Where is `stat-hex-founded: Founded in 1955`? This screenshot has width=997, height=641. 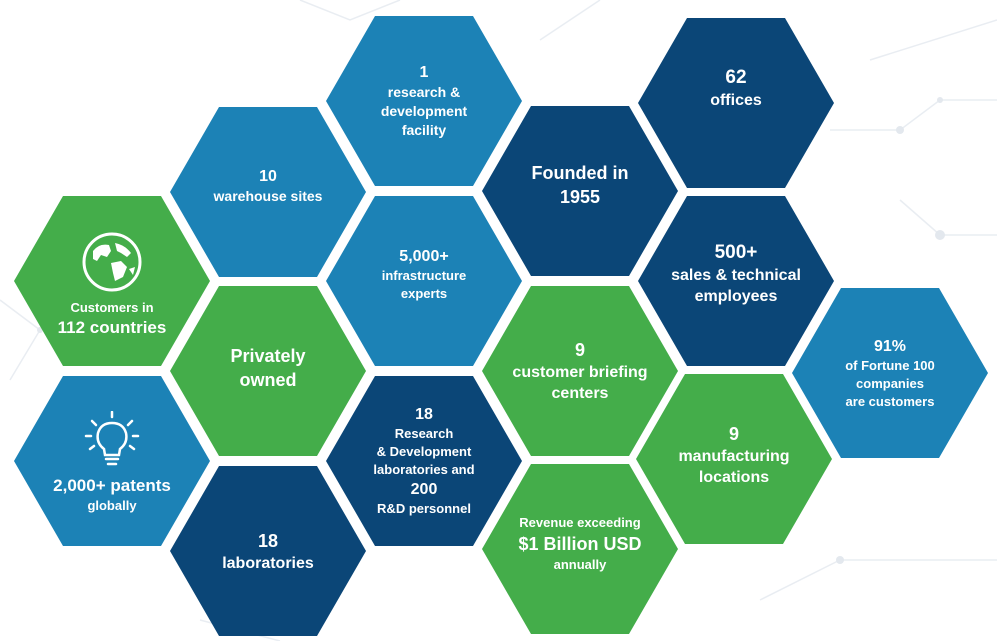
stat-hex-founded: Founded in 1955 is located at coordinates (580, 191).